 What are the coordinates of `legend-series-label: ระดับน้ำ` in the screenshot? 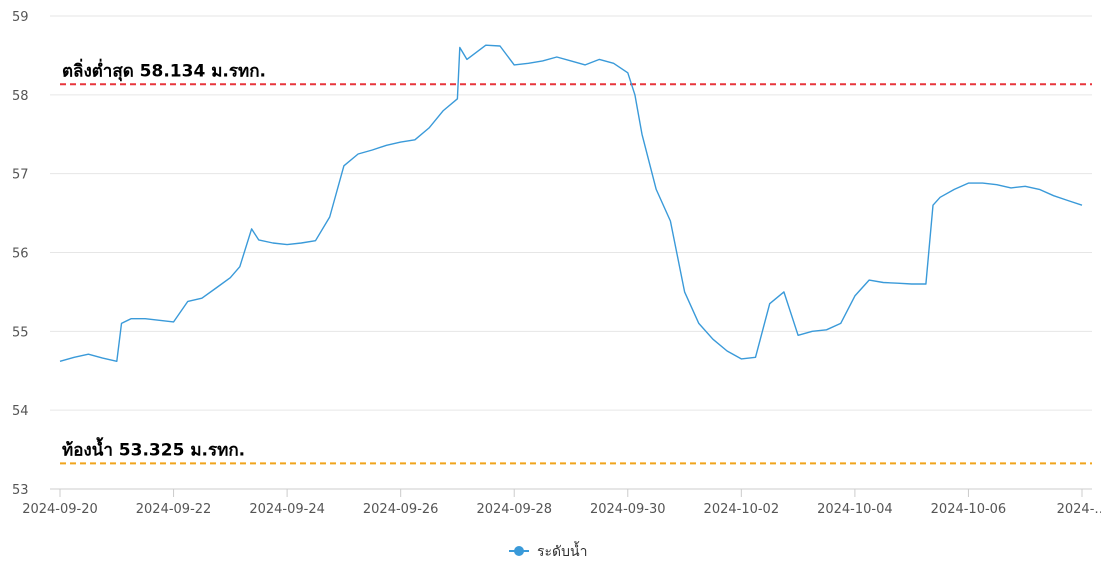 It's located at (562, 550).